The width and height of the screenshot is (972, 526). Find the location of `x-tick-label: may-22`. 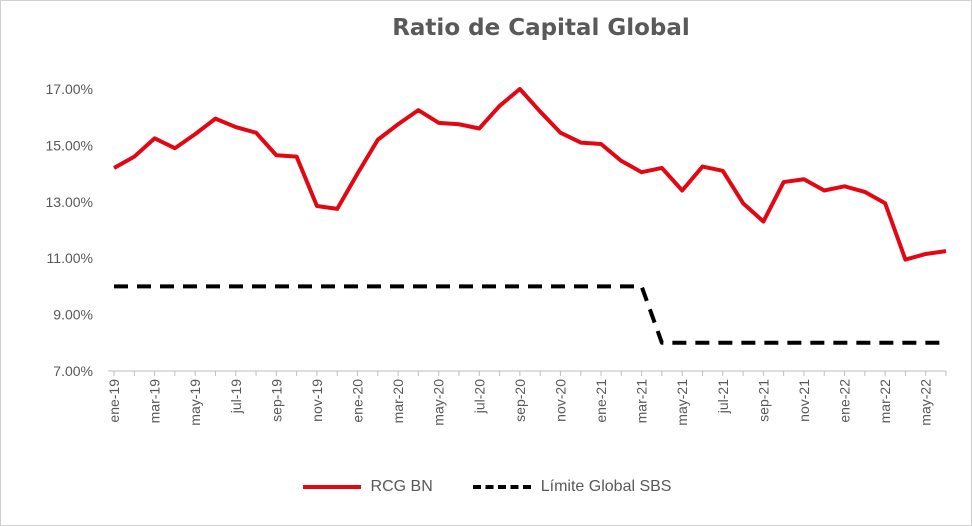

x-tick-label: may-22 is located at coordinates (926, 402).